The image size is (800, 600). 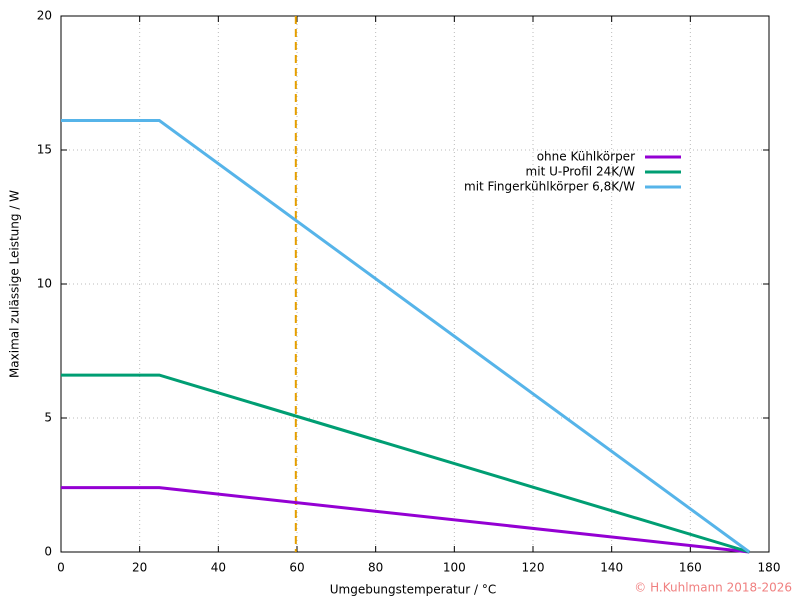 What do you see at coordinates (454, 568) in the screenshot?
I see `x-tick-label: 100` at bounding box center [454, 568].